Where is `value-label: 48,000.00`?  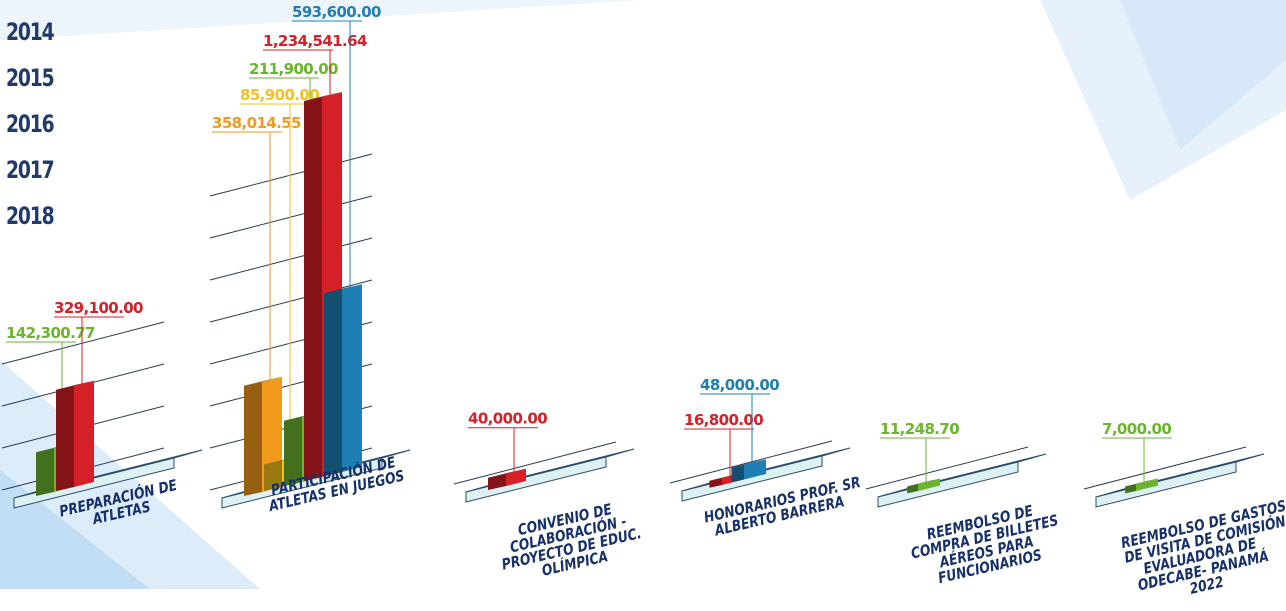 value-label: 48,000.00 is located at coordinates (739, 385).